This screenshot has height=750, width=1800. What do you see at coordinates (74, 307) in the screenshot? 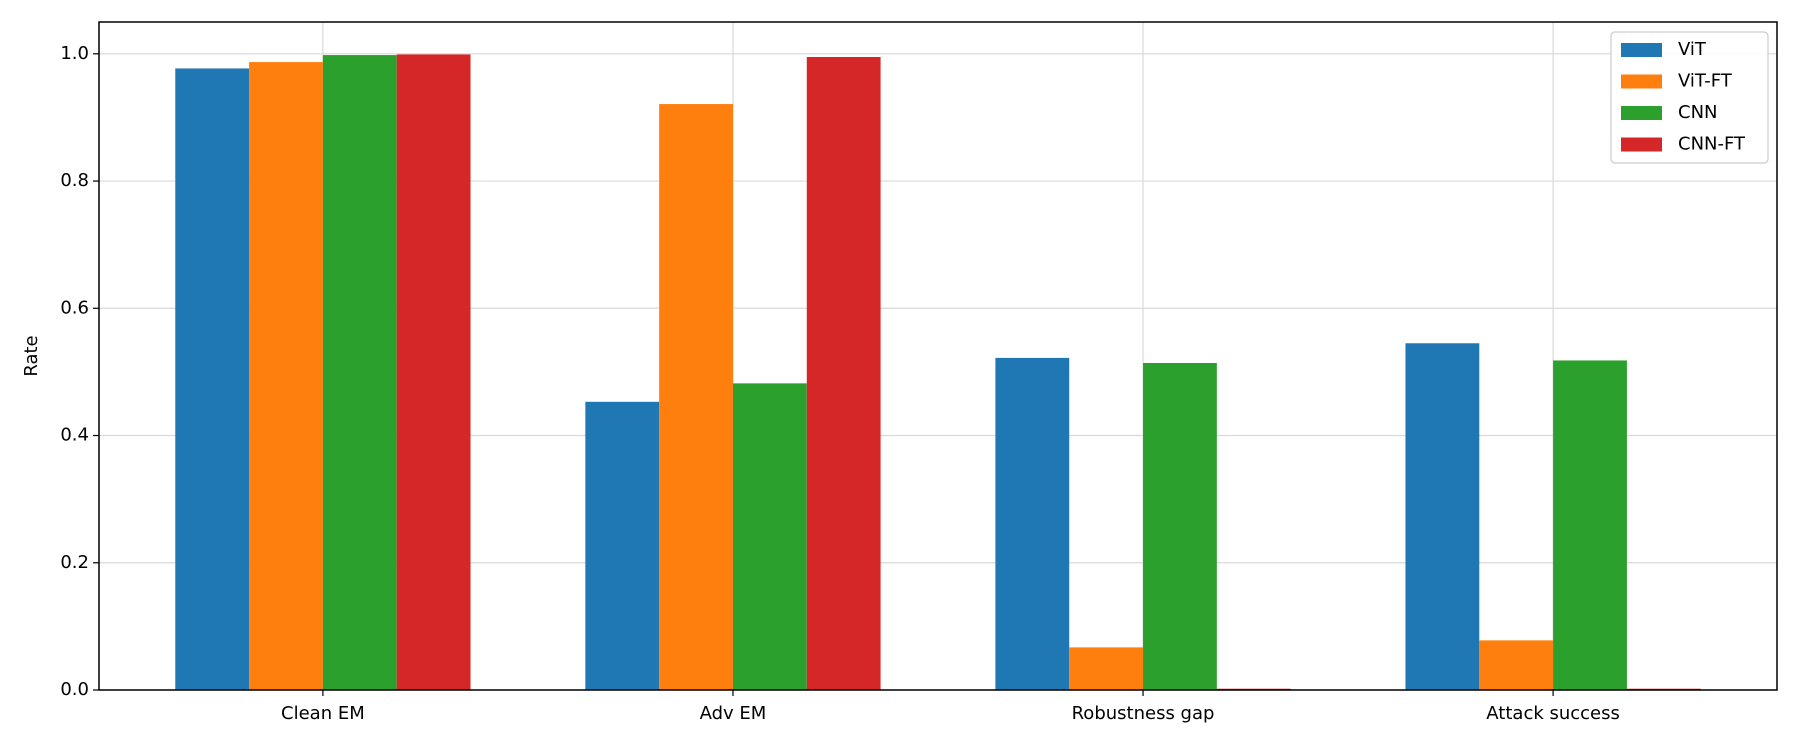
I see `y-tick-label: 0.6` at bounding box center [74, 307].